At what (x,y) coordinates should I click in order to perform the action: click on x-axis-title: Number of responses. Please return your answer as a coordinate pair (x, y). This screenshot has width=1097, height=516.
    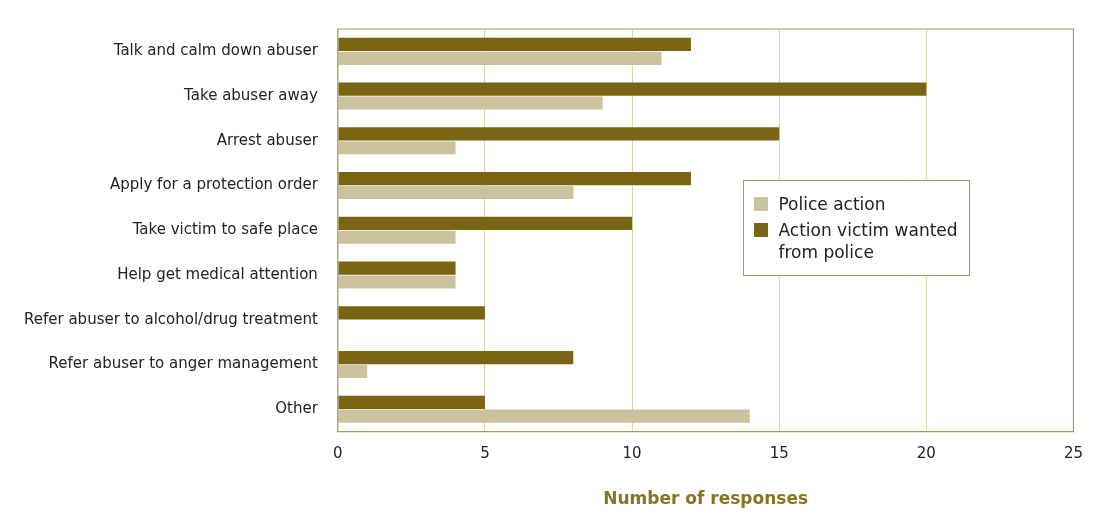
    Looking at the image, I should click on (706, 498).